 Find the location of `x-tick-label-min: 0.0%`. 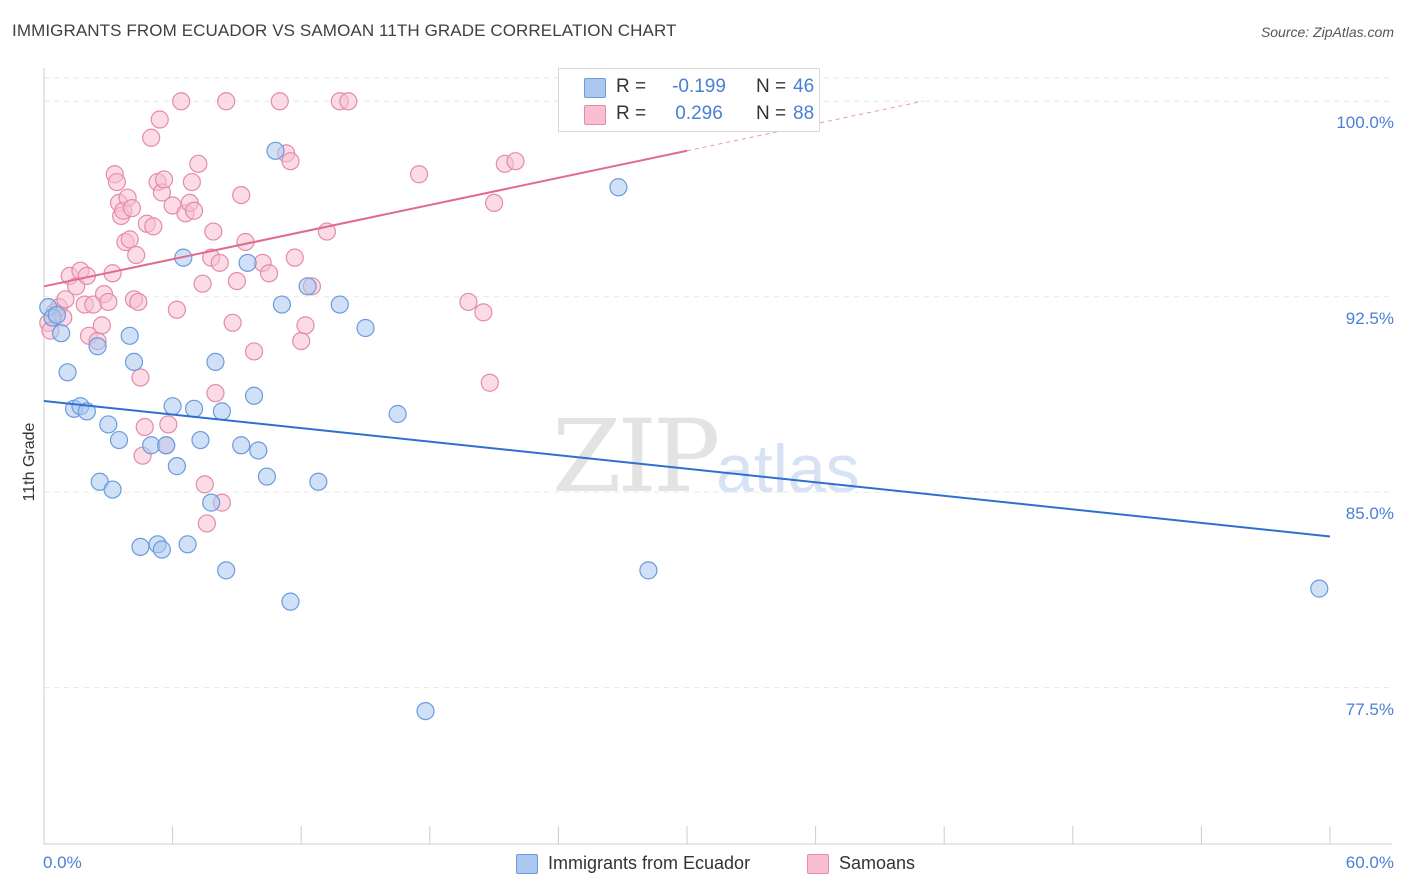

x-tick-label-min: 0.0% is located at coordinates (62, 862).